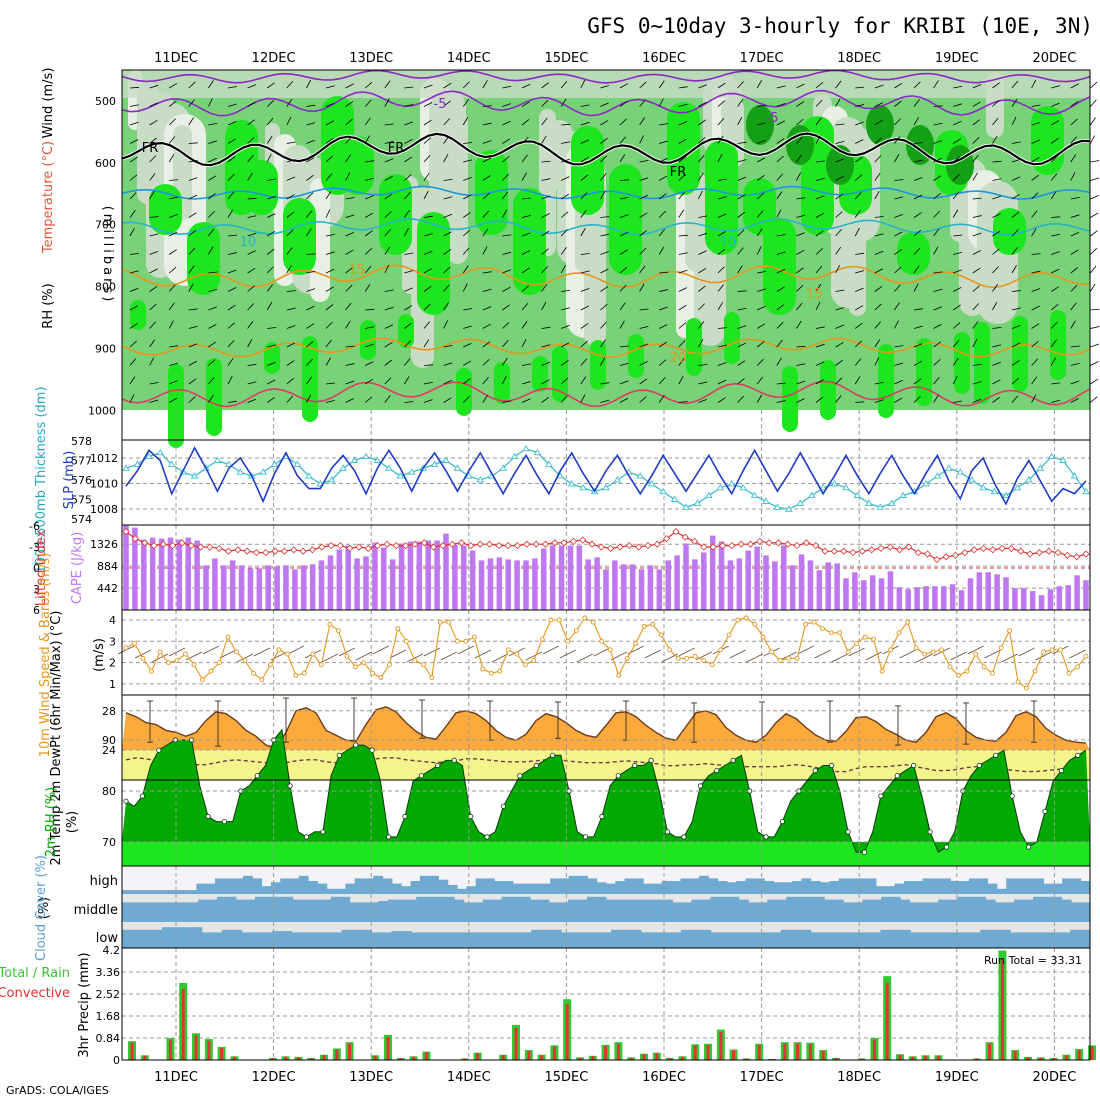  What do you see at coordinates (457, 187) in the screenshot?
I see `dry-patch` at bounding box center [457, 187].